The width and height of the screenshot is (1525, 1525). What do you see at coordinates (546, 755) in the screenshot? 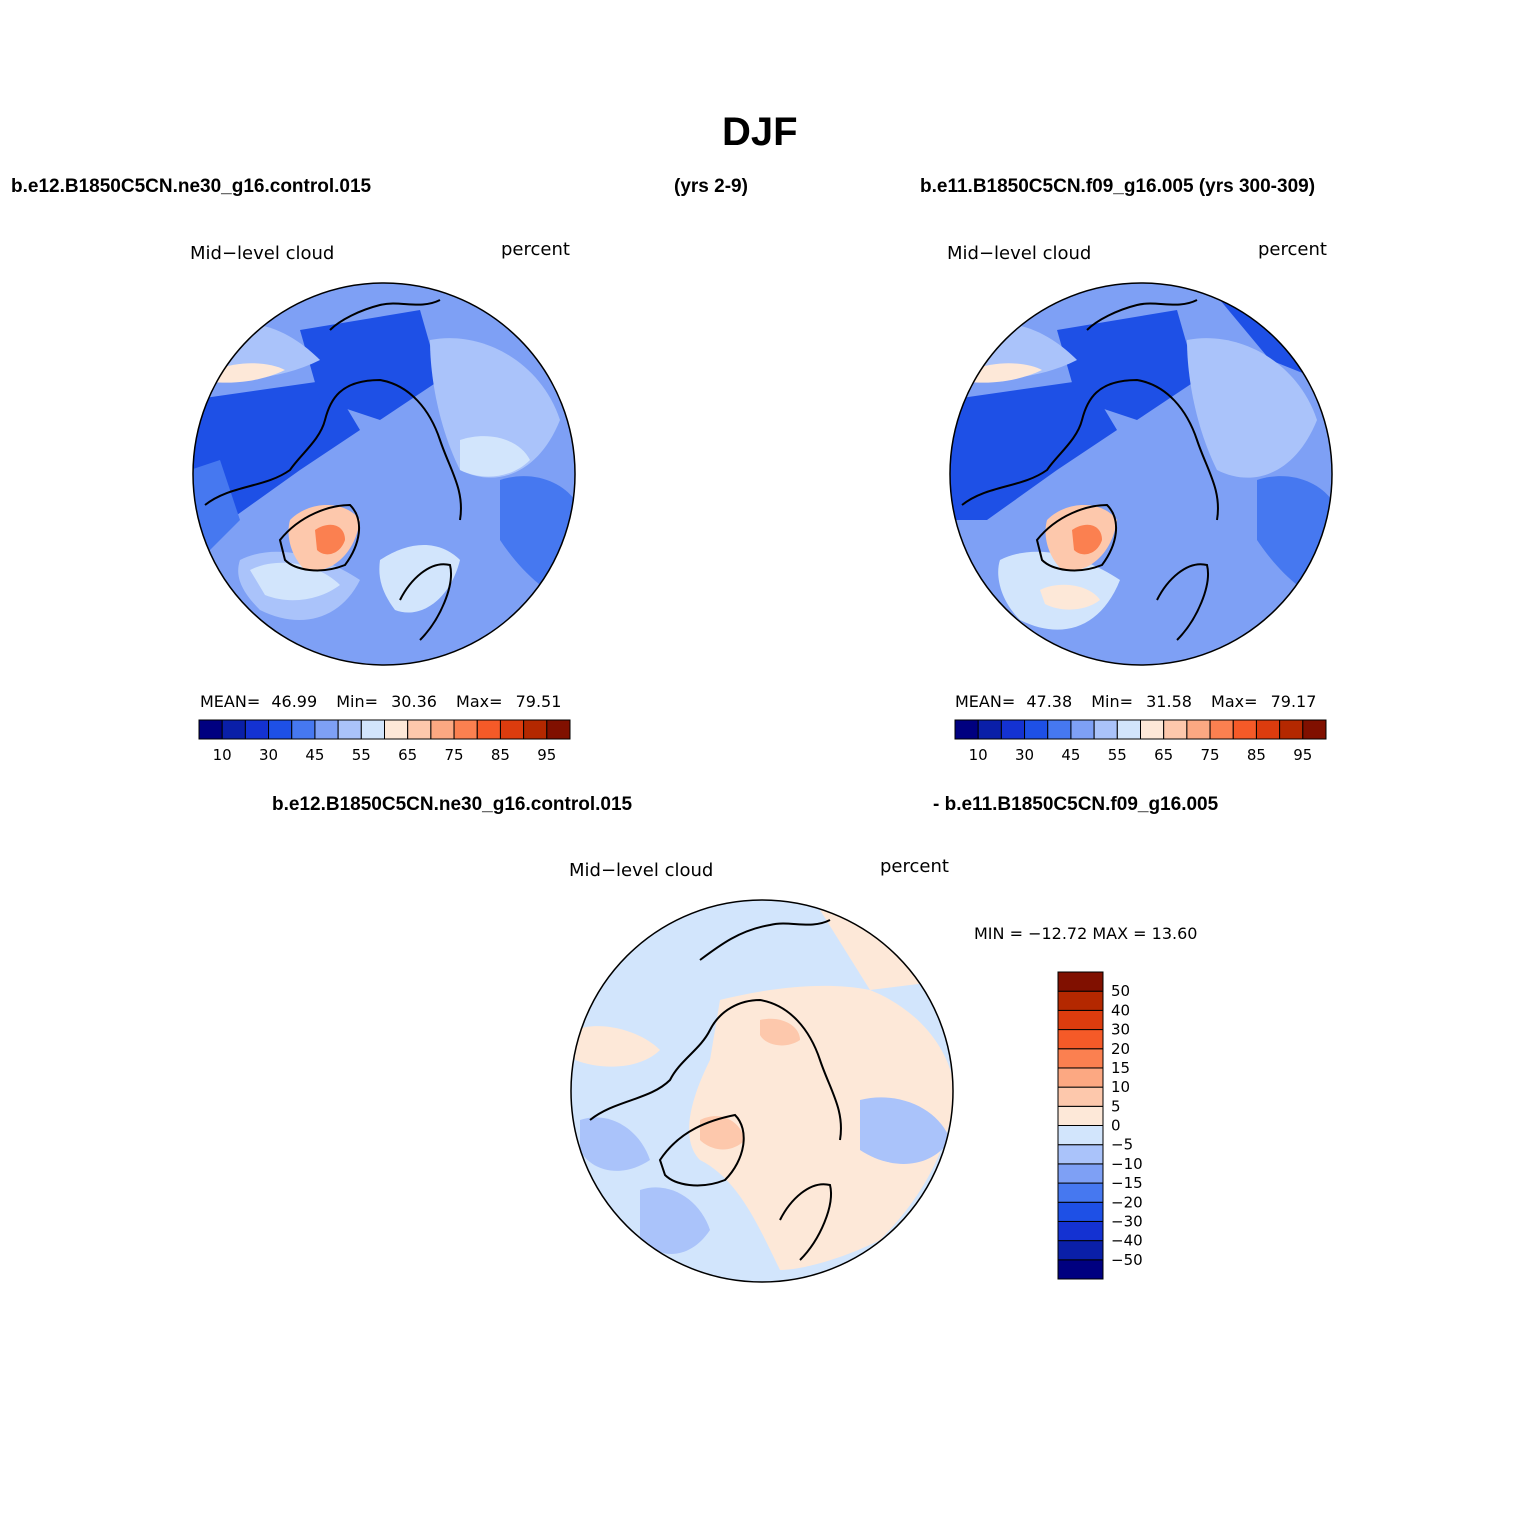
I see `colorbar1-tick-label: 95` at bounding box center [546, 755].